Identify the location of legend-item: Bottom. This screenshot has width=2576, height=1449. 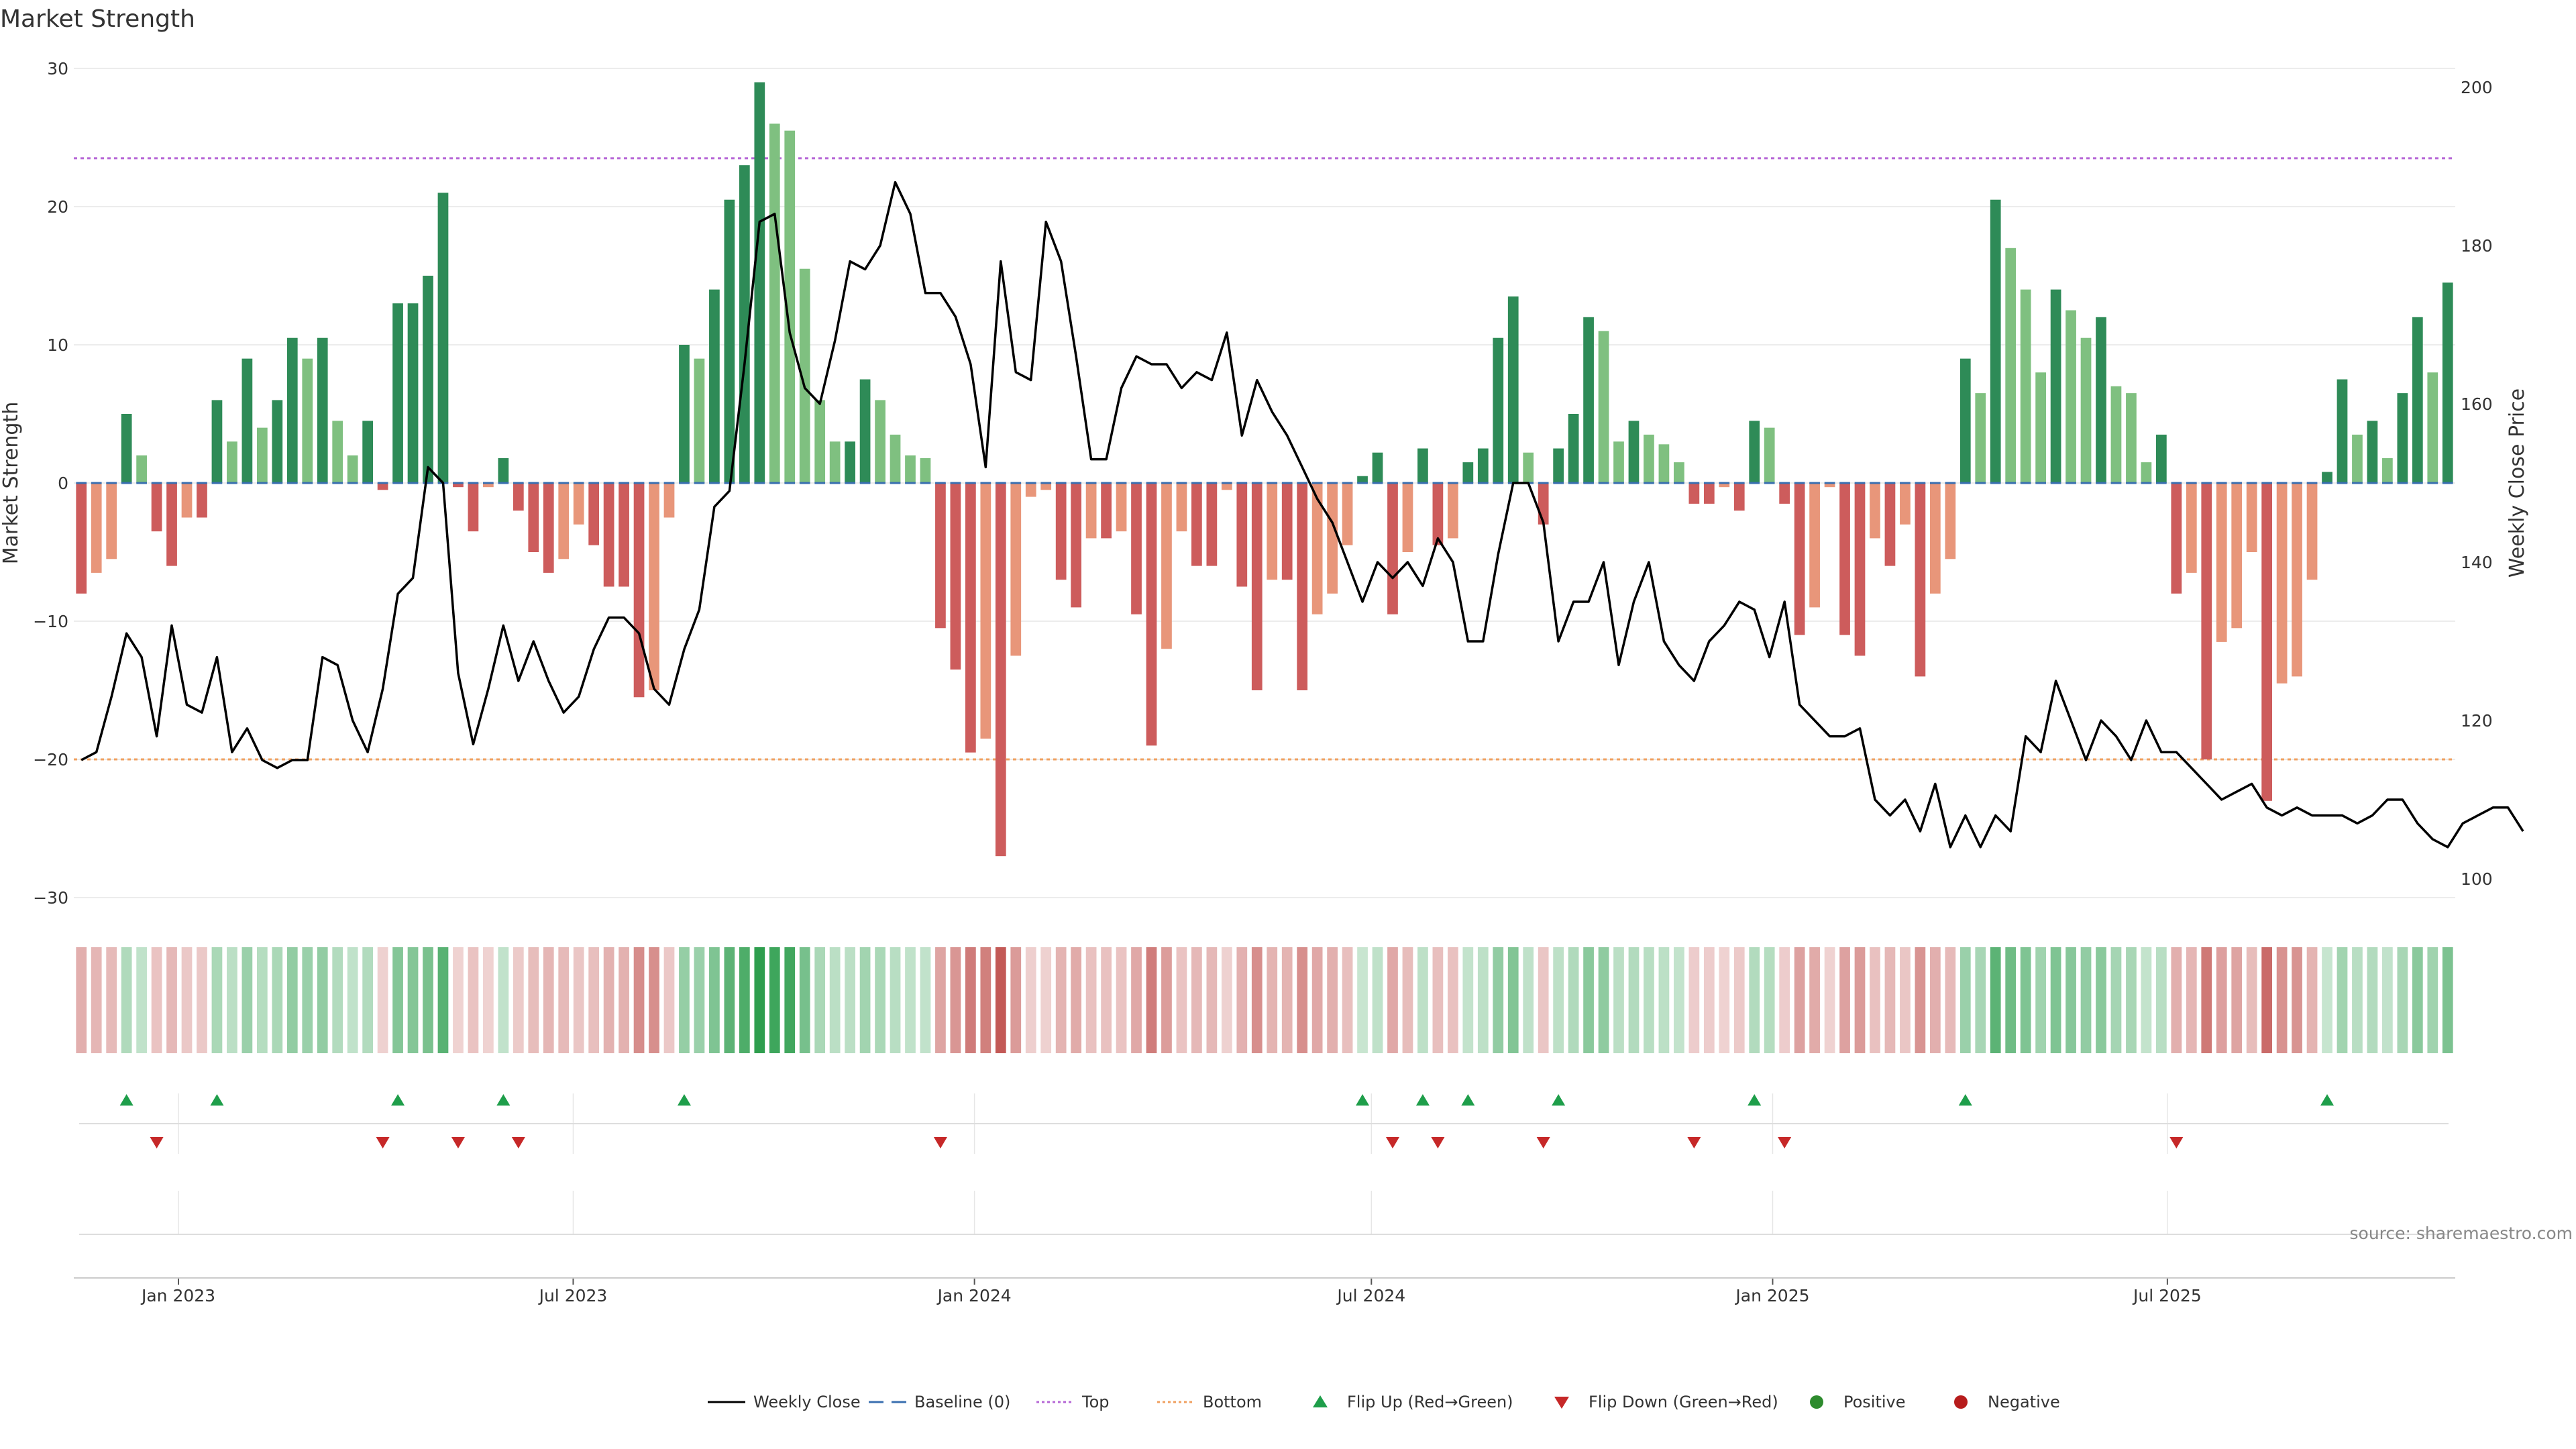
(1209, 1402).